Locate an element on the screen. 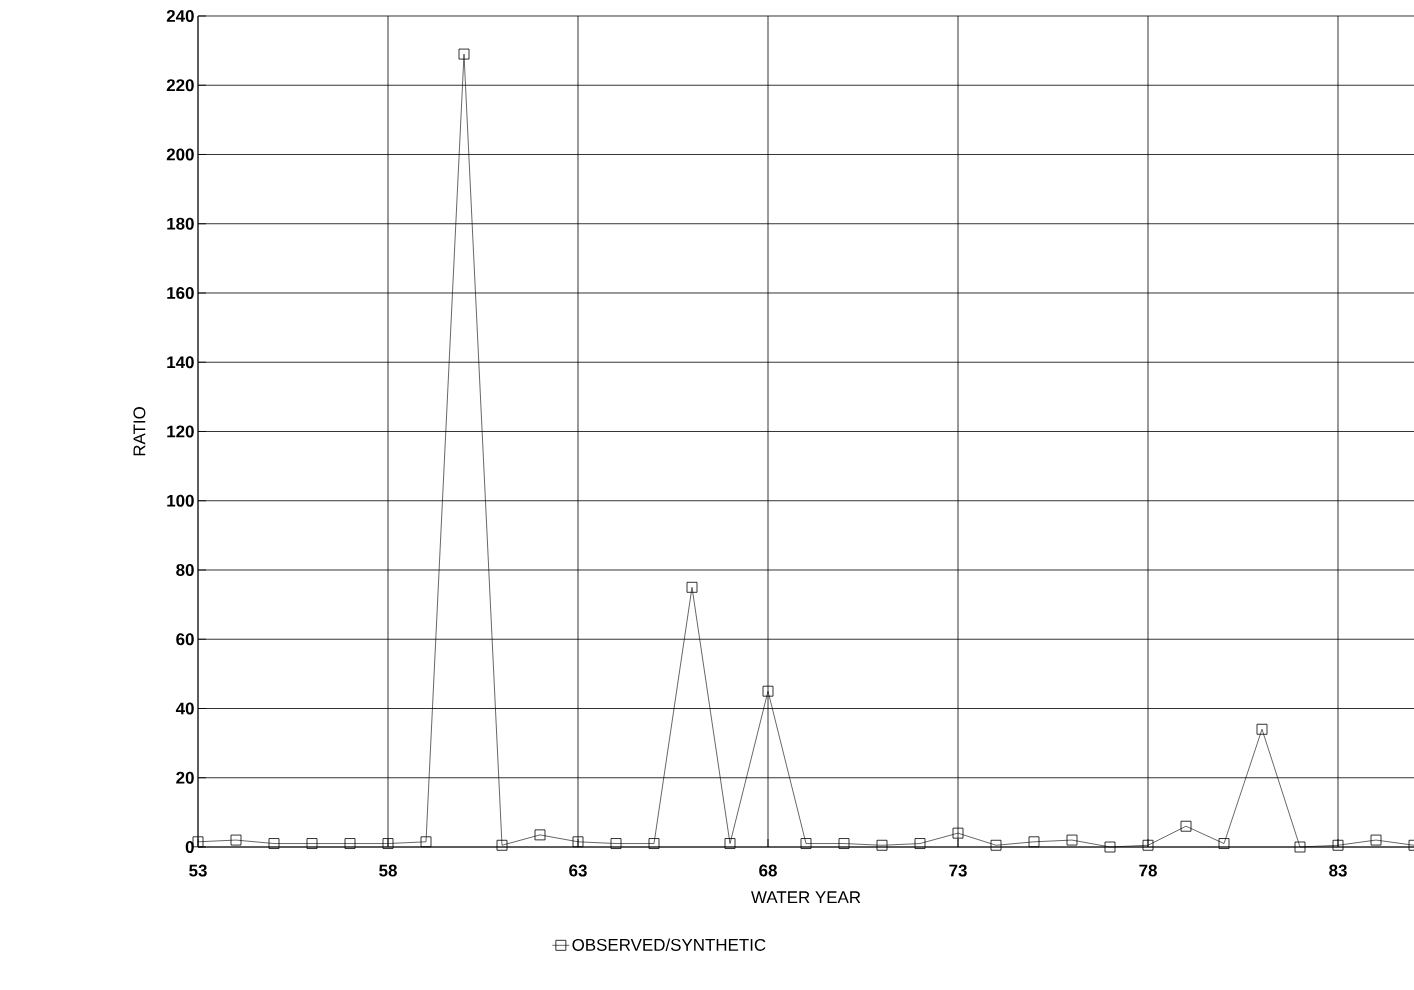  y-tick-label: 20 is located at coordinates (185, 777).